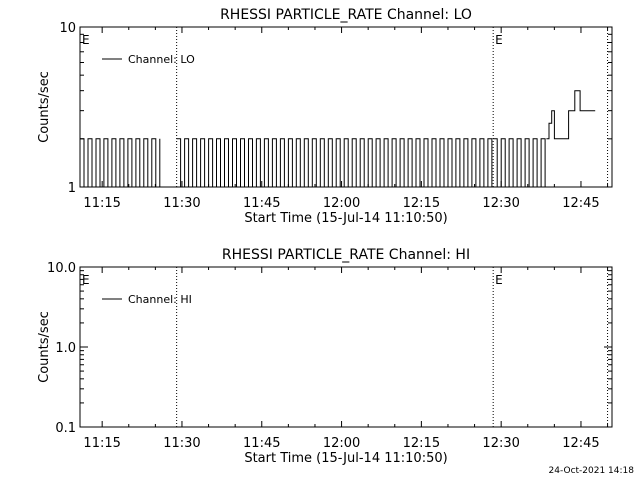 The width and height of the screenshot is (640, 484). I want to click on y-tick-label: 10.0, so click(61, 268).